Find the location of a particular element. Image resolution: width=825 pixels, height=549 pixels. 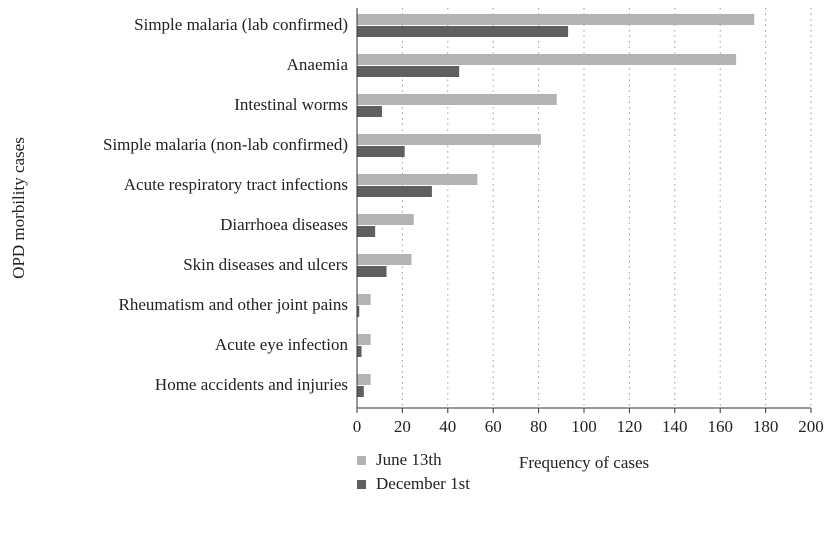

x-tick-label: 0 is located at coordinates (357, 426).